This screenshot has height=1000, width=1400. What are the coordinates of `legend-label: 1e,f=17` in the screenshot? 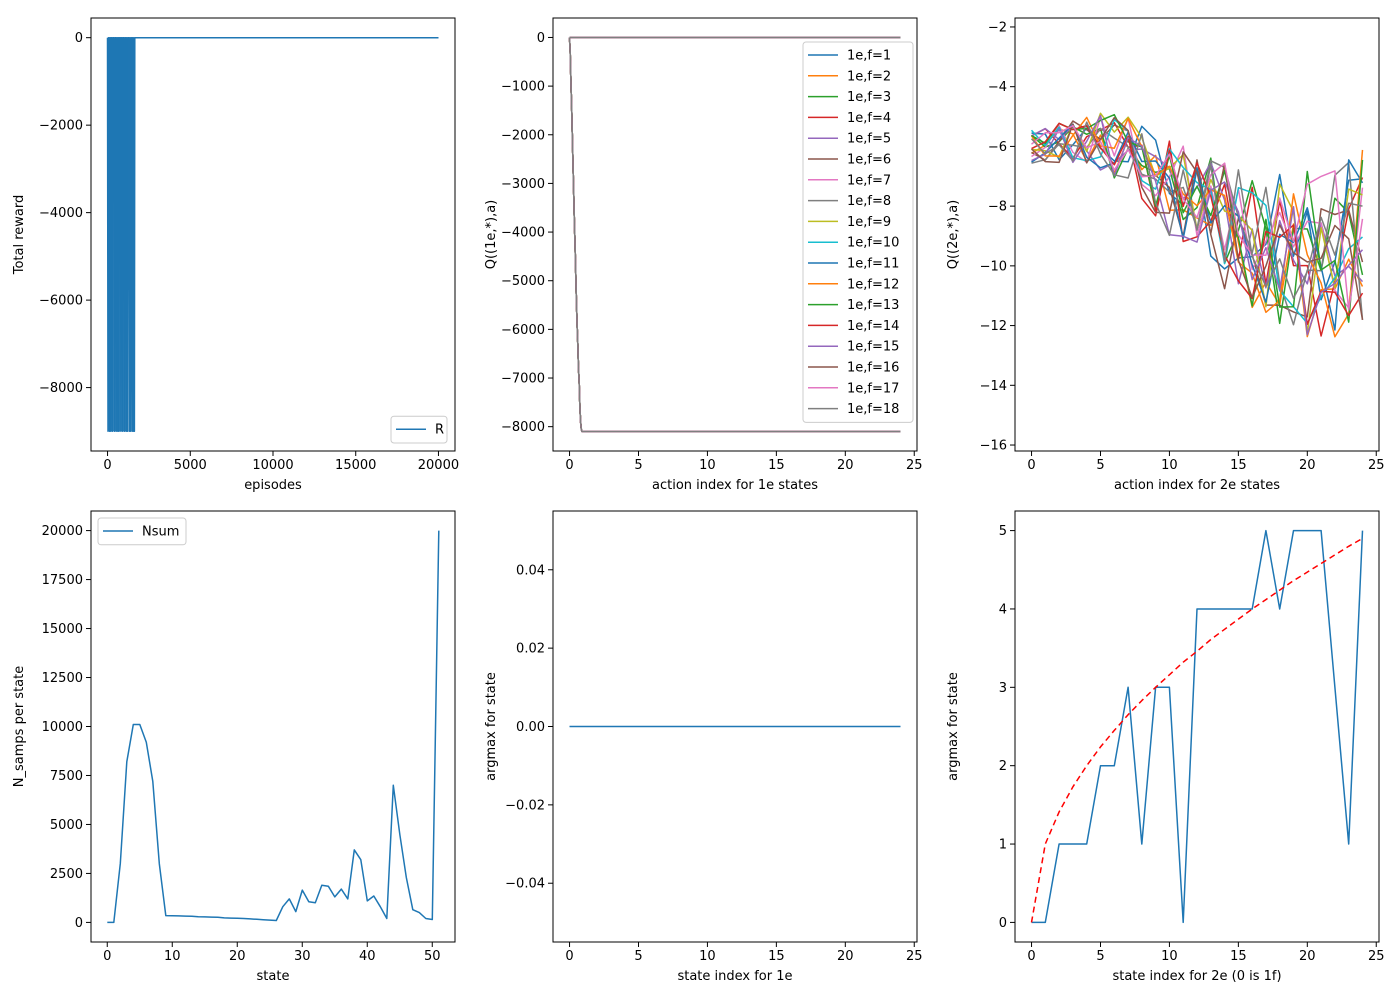 It's located at (873, 388).